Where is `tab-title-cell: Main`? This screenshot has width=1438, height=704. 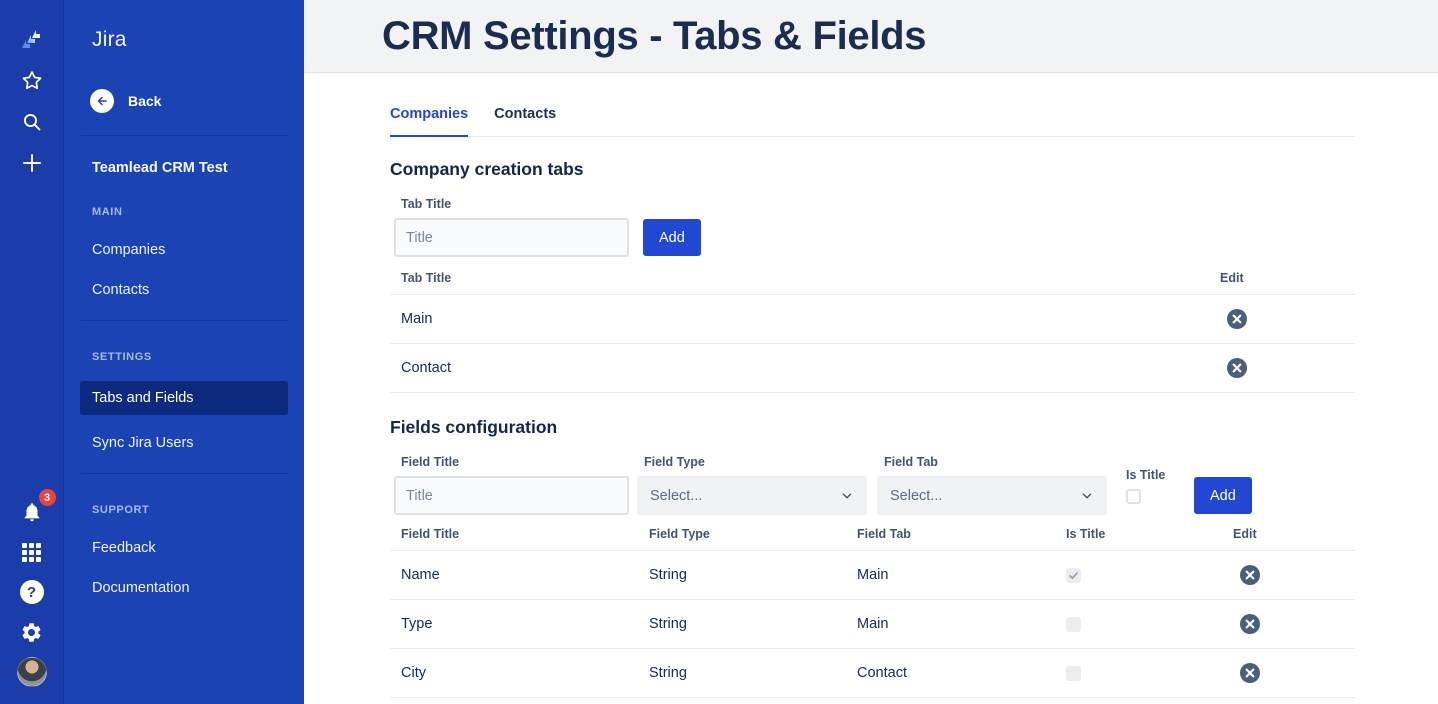
tab-title-cell: Main is located at coordinates (417, 319).